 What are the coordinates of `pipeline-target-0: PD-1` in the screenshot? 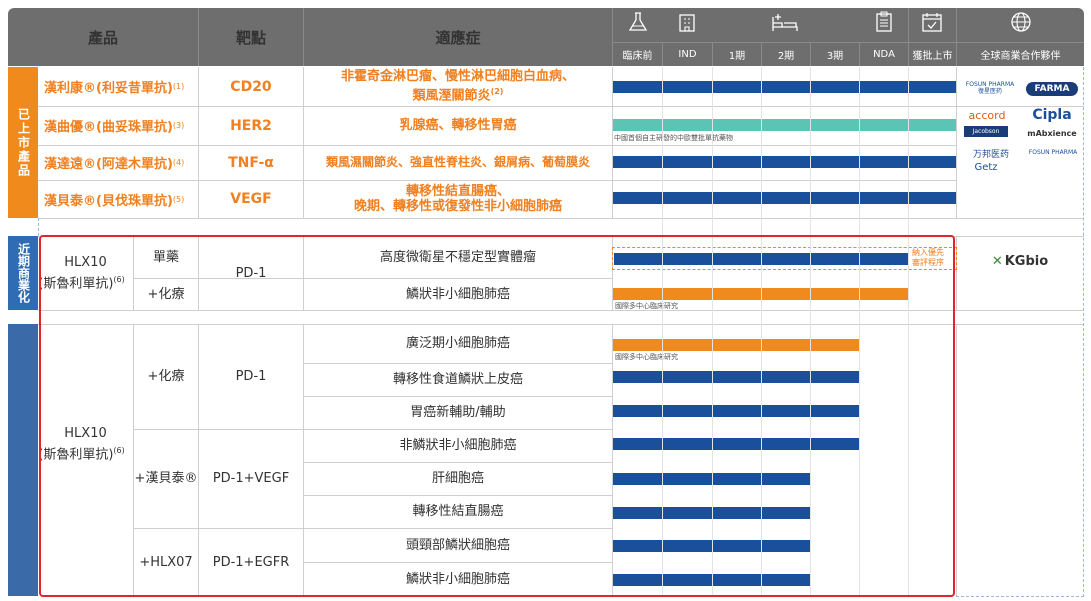 It's located at (251, 376).